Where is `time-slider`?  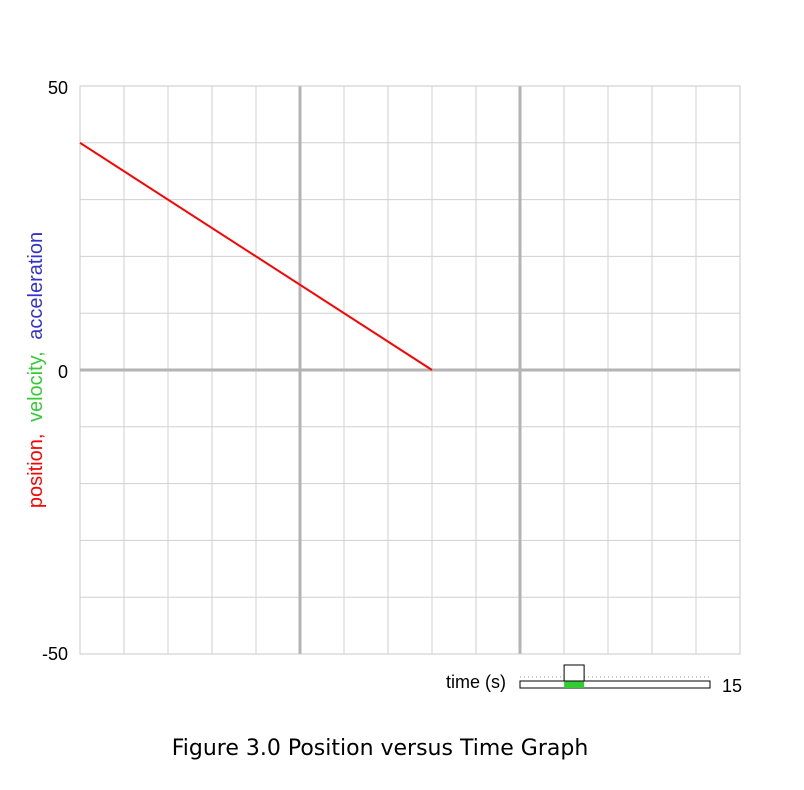
time-slider is located at coordinates (615, 676).